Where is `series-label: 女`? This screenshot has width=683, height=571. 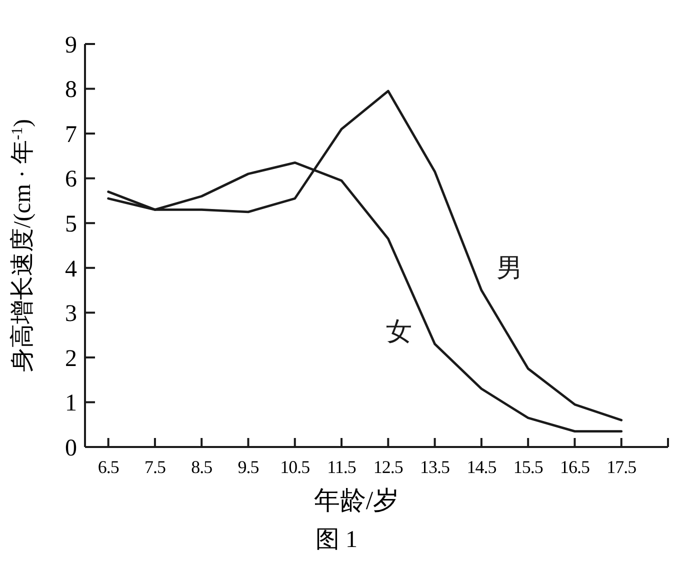
series-label: 女 is located at coordinates (399, 331).